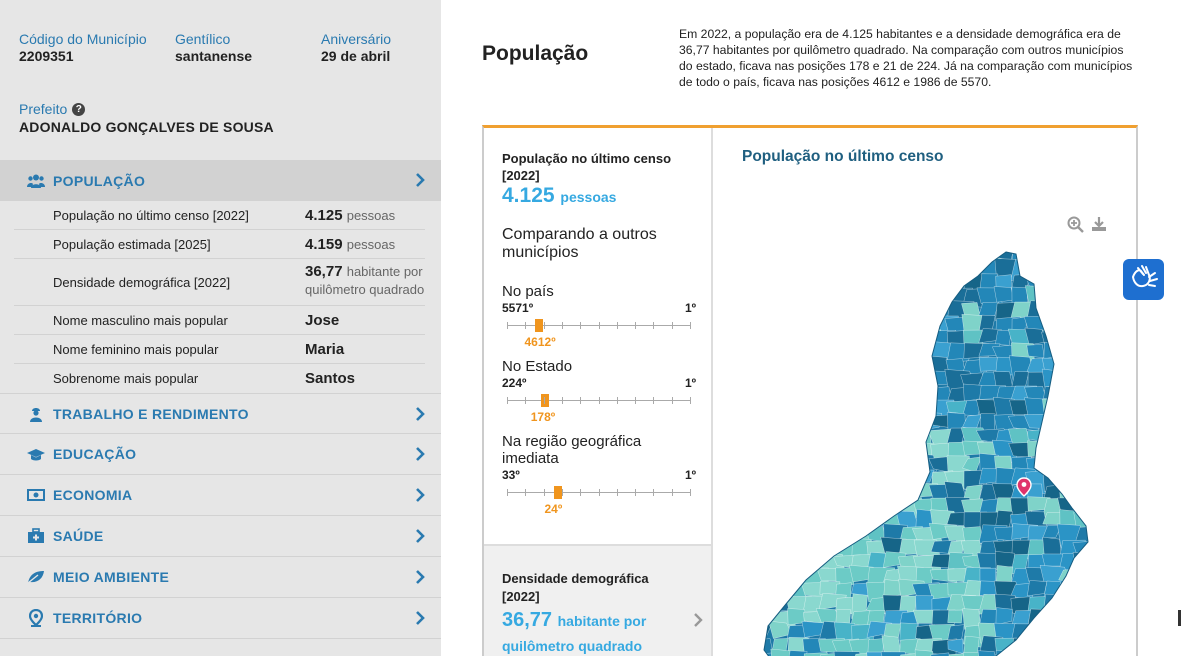 This screenshot has width=1181, height=656. Describe the element at coordinates (220, 618) in the screenshot. I see `section-territorio: TERRITÓRIO` at that location.